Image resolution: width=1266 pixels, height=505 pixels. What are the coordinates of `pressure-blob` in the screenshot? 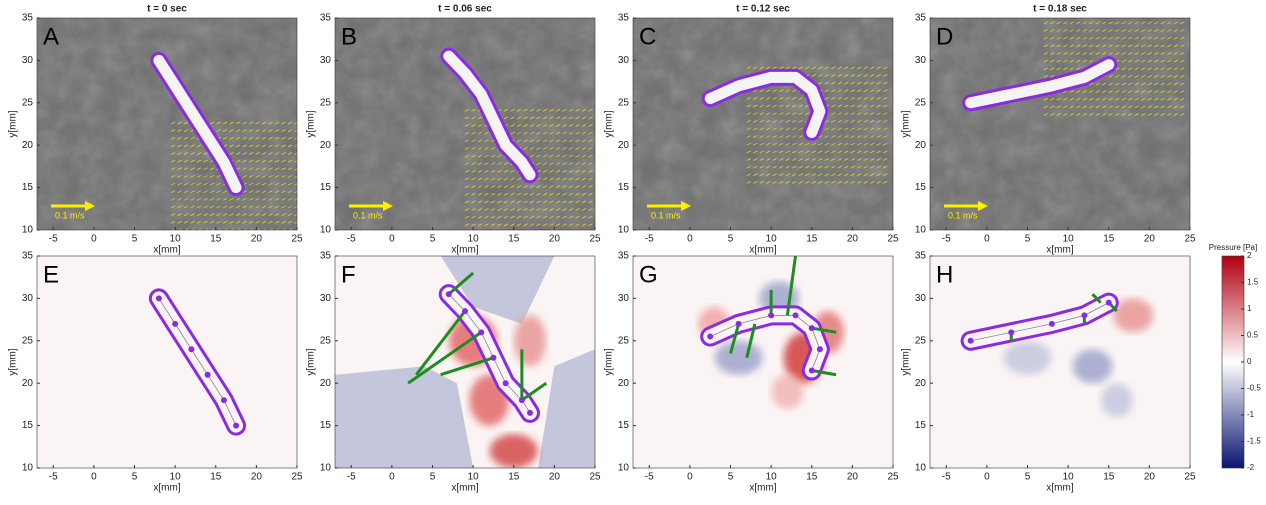 It's located at (1092, 366).